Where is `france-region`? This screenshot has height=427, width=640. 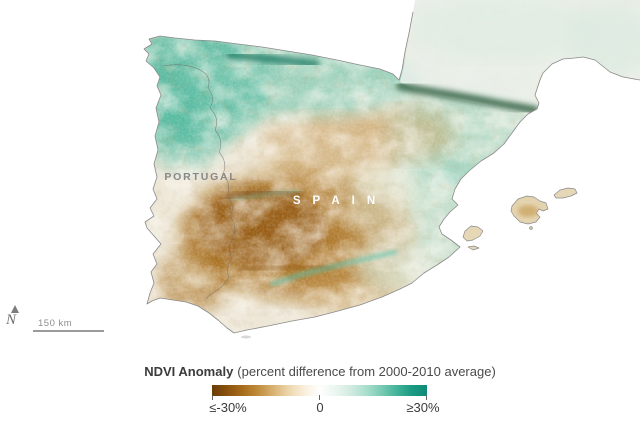
france-region is located at coordinates (520, 57).